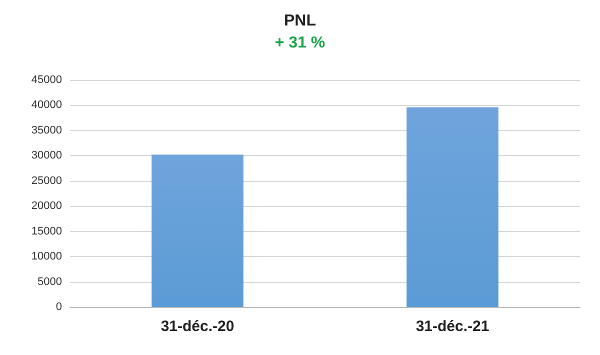  Describe the element at coordinates (46, 156) in the screenshot. I see `y-tick-label: 30000` at that location.